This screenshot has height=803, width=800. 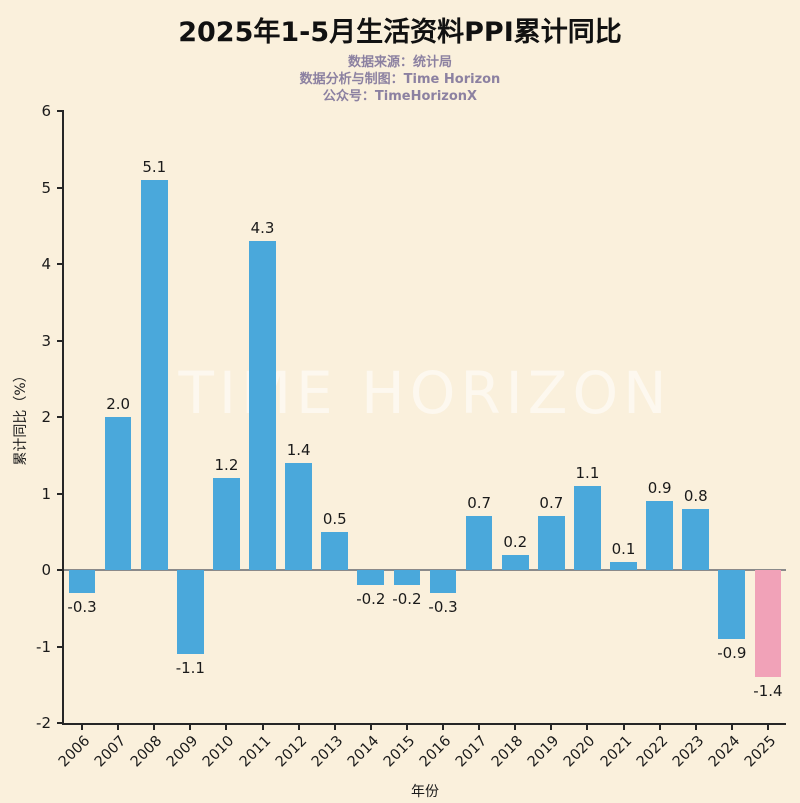 What do you see at coordinates (515, 541) in the screenshot?
I see `bar-value-label: 0.2` at bounding box center [515, 541].